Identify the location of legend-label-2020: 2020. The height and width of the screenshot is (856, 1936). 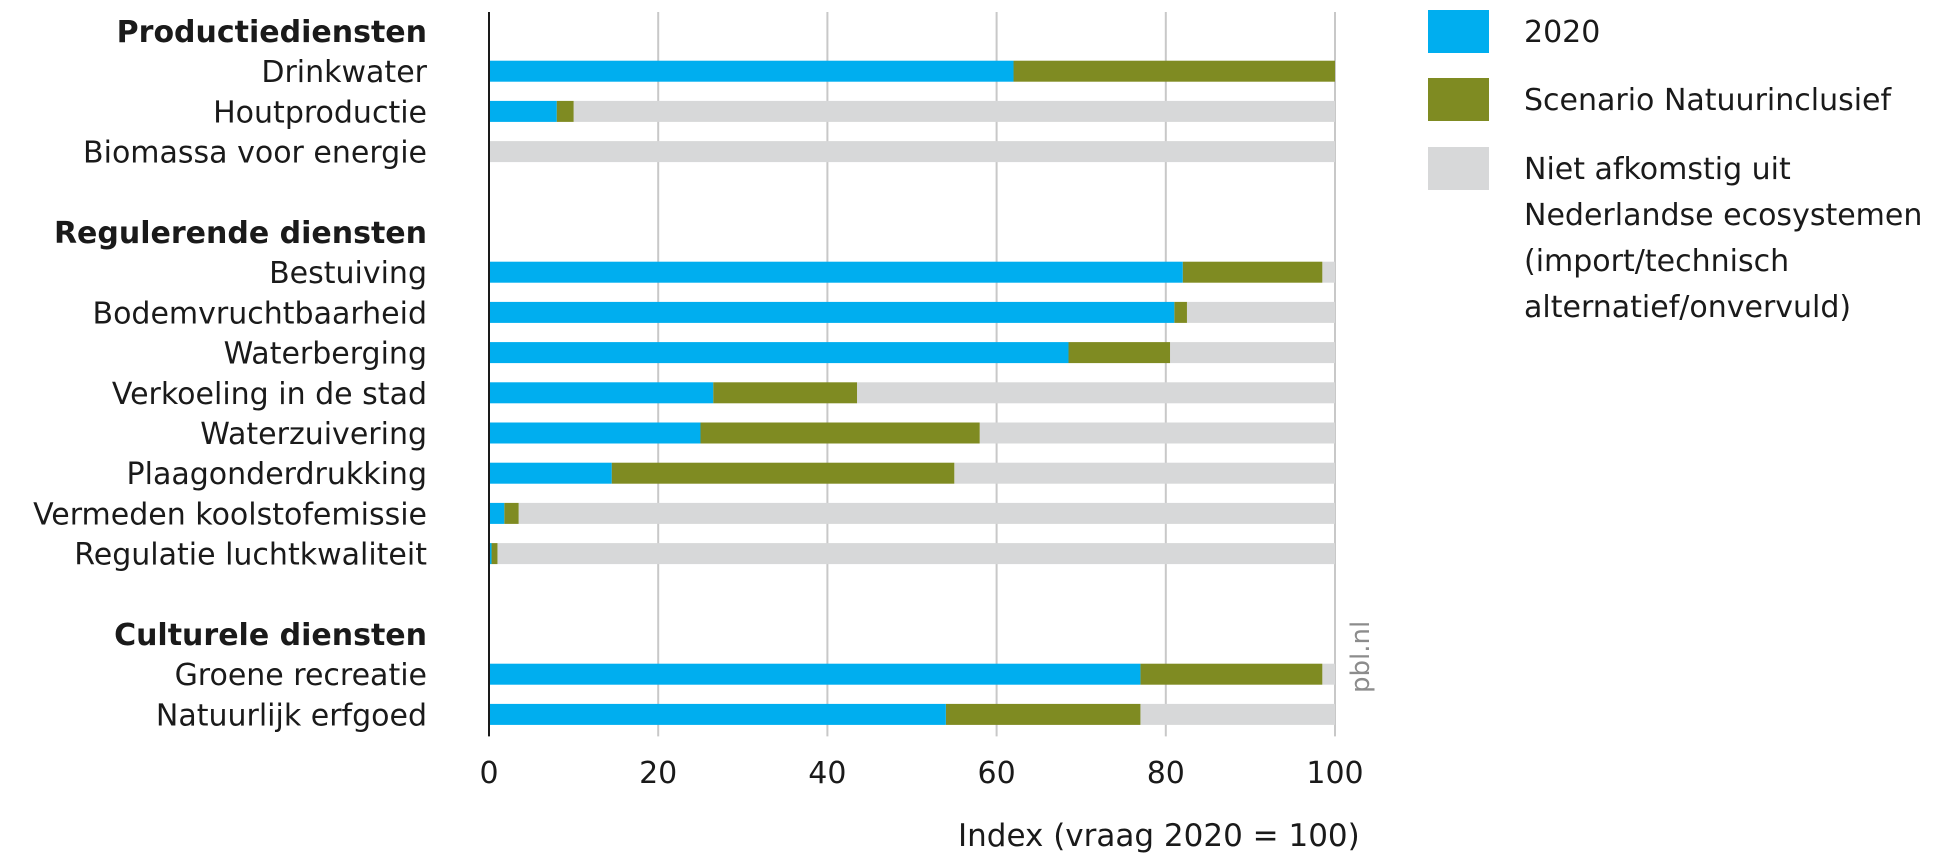
(1562, 32).